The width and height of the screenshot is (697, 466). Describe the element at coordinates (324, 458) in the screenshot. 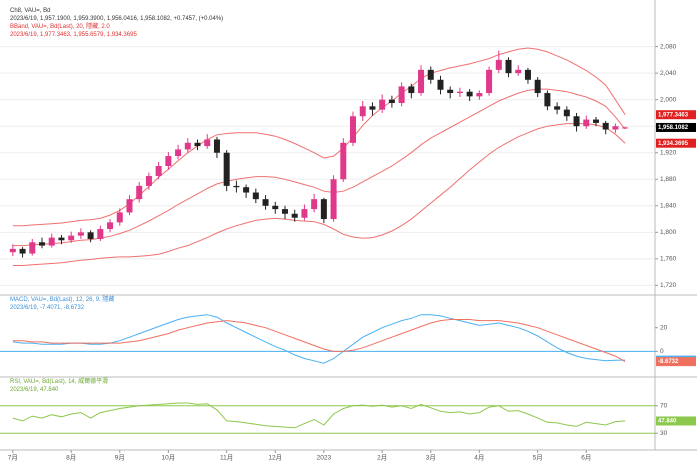

I see `x-tick-label: 2023` at that location.